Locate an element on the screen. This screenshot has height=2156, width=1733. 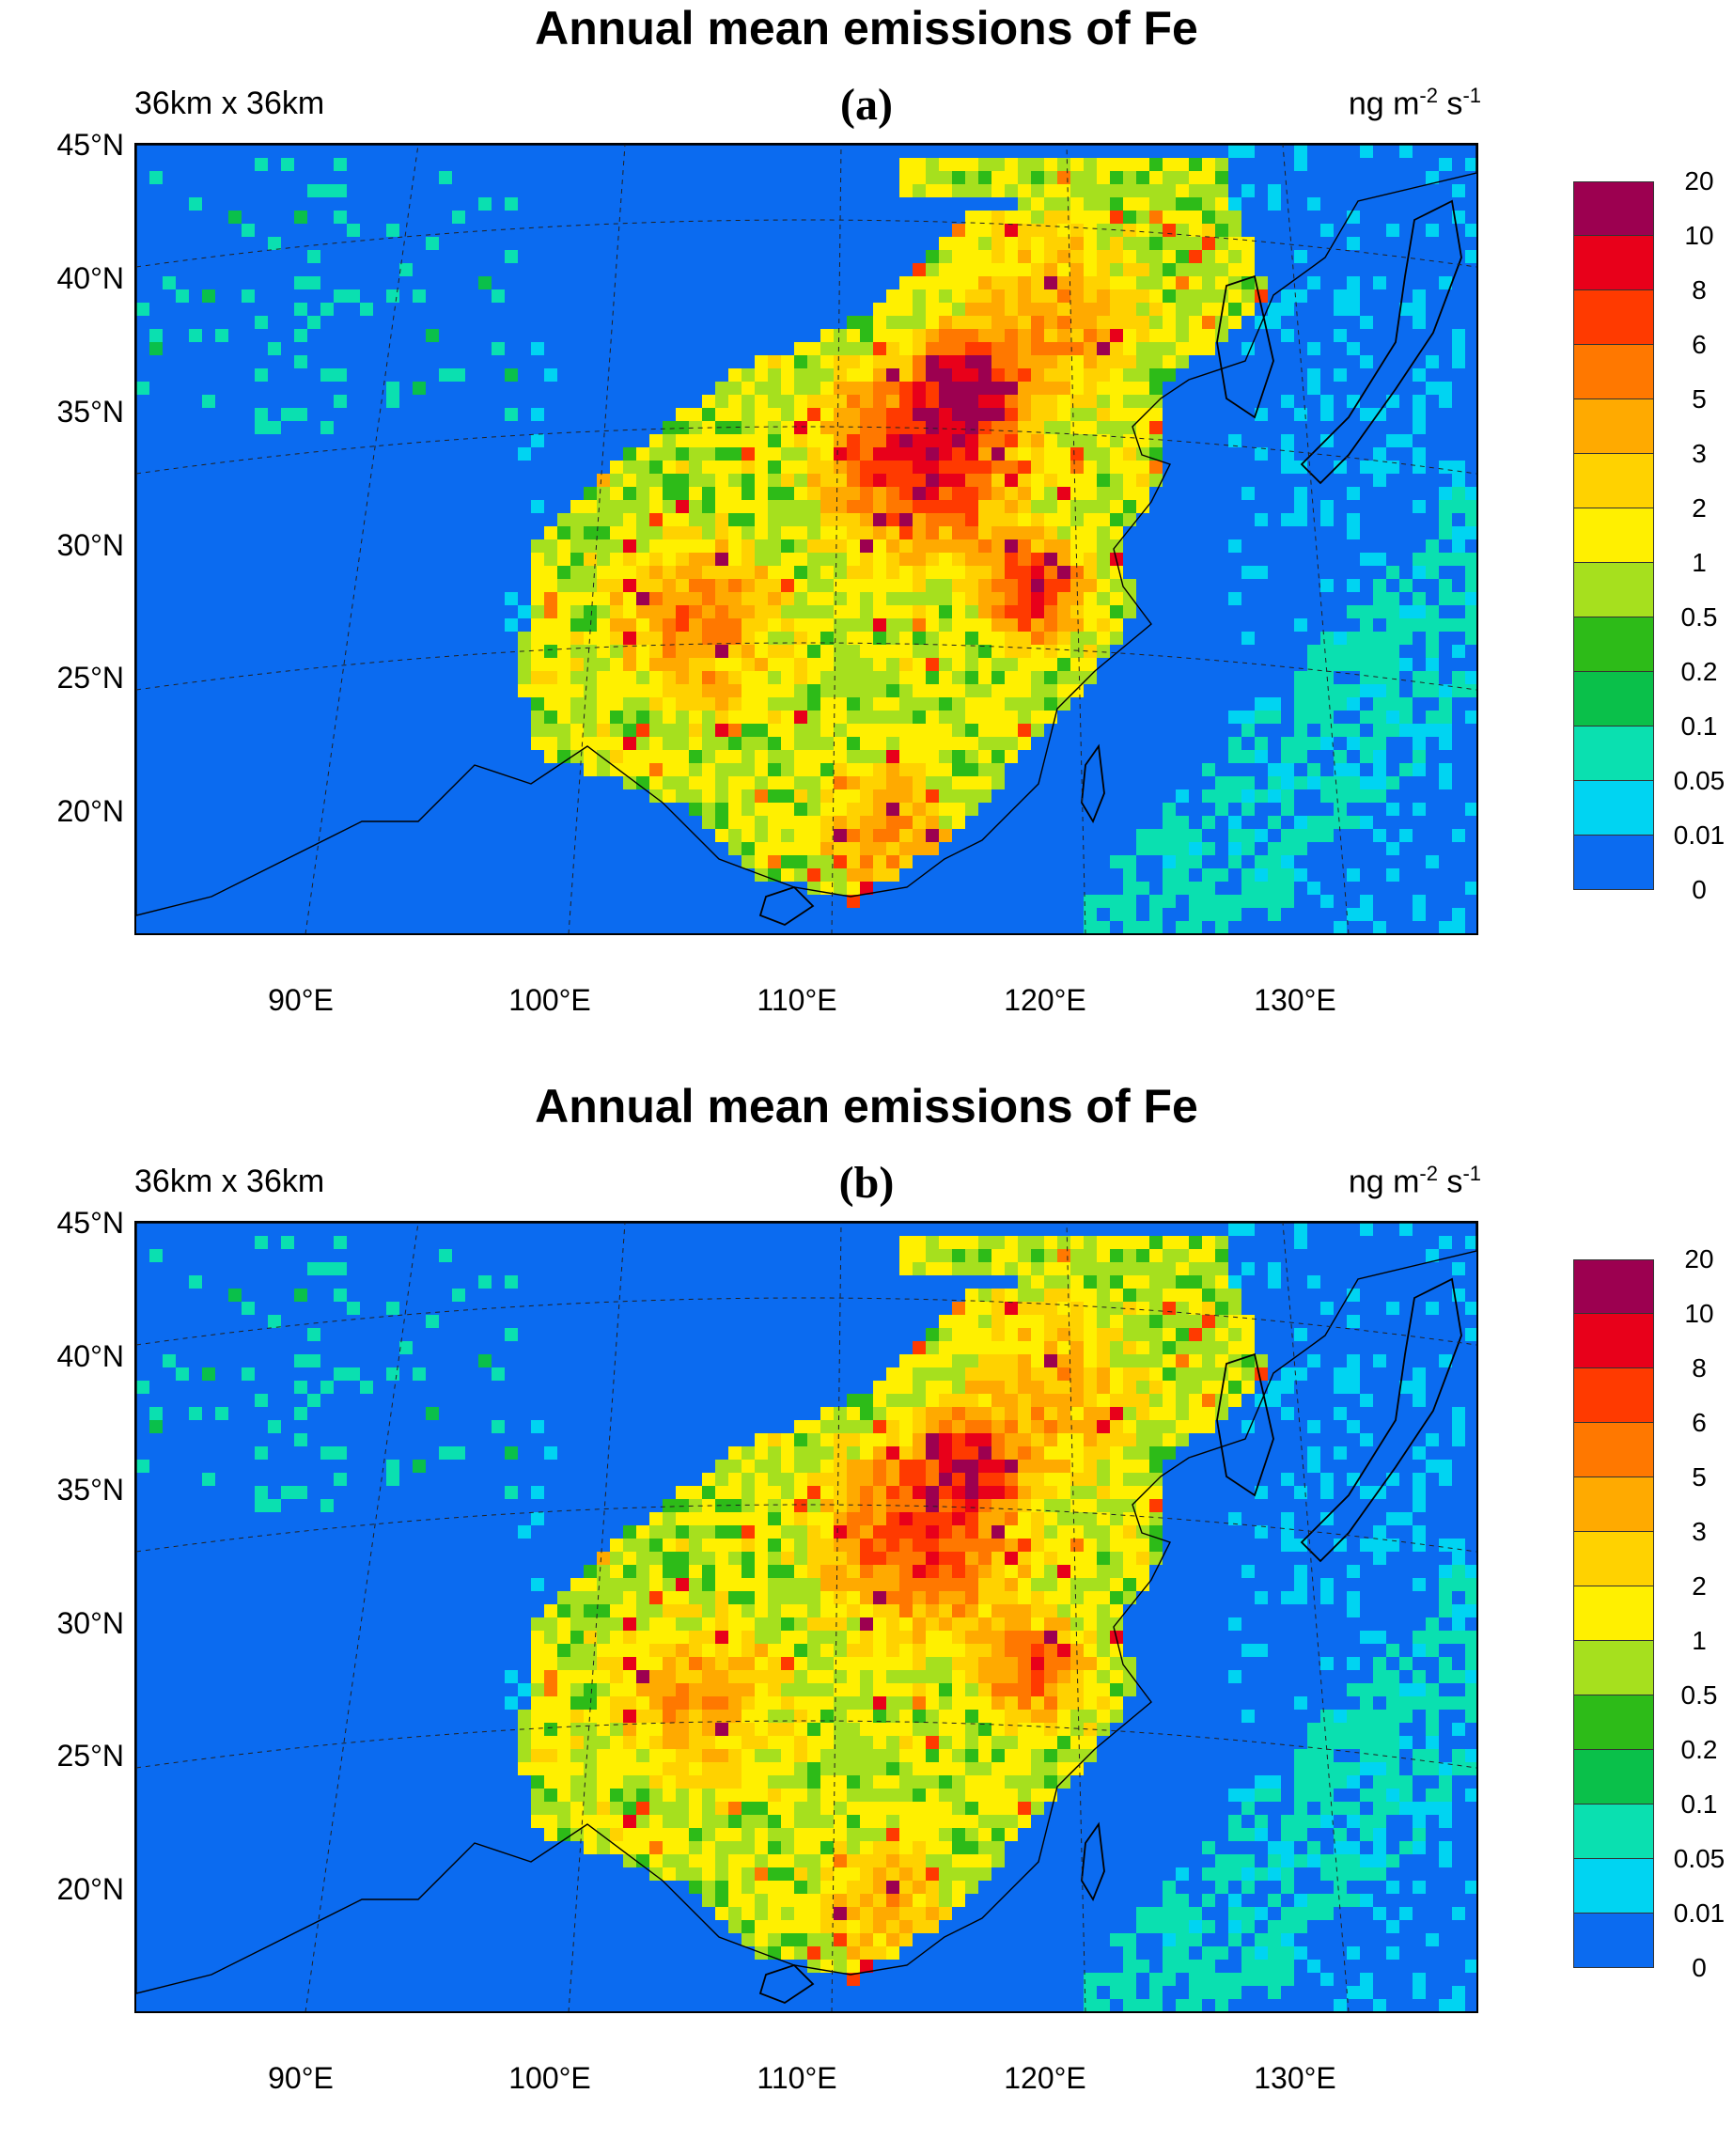
panel-tag: (a) is located at coordinates (866, 105).